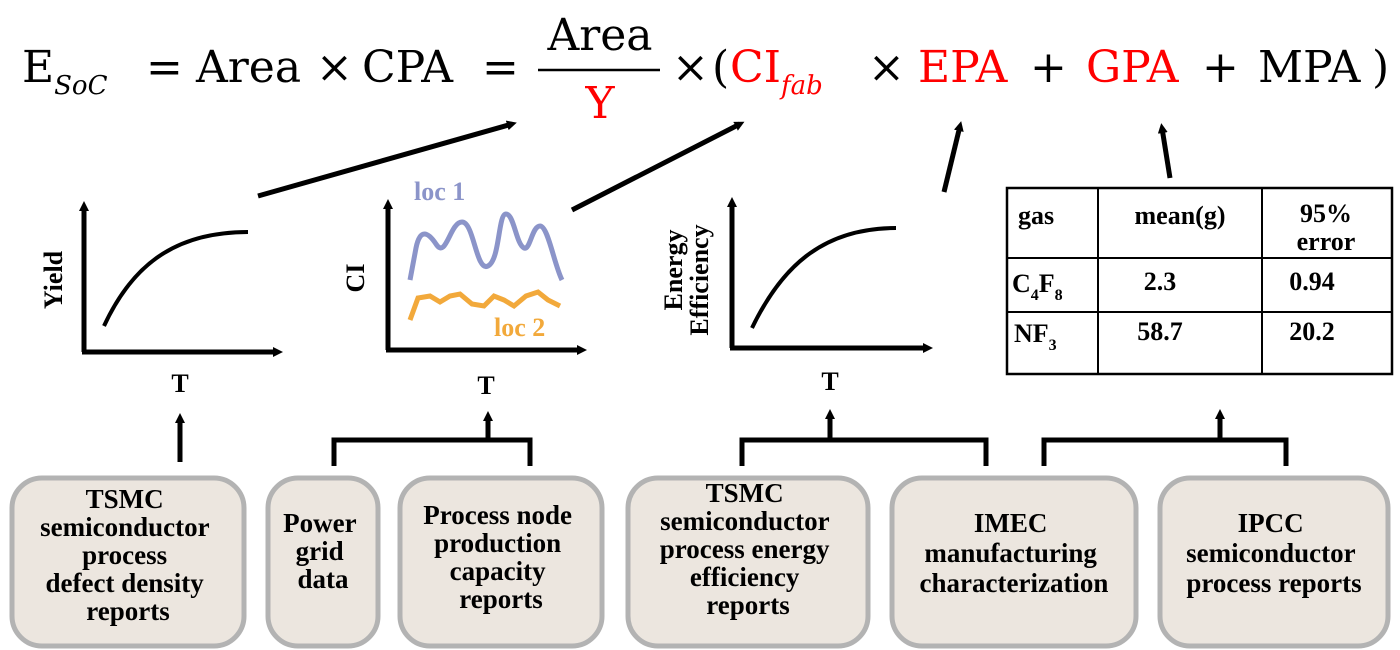 The height and width of the screenshot is (650, 1400). Describe the element at coordinates (657, 167) in the screenshot. I see `arrow-ci-to-cifab` at that location.